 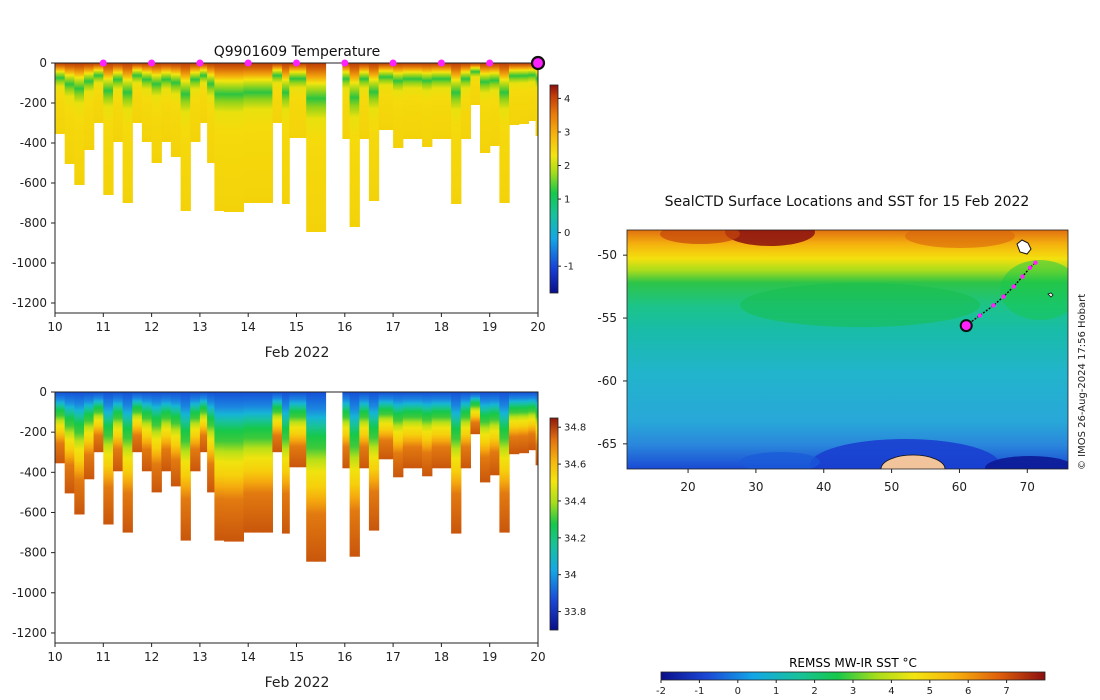 I want to click on map-x-tick-label: 60, so click(x=959, y=487).